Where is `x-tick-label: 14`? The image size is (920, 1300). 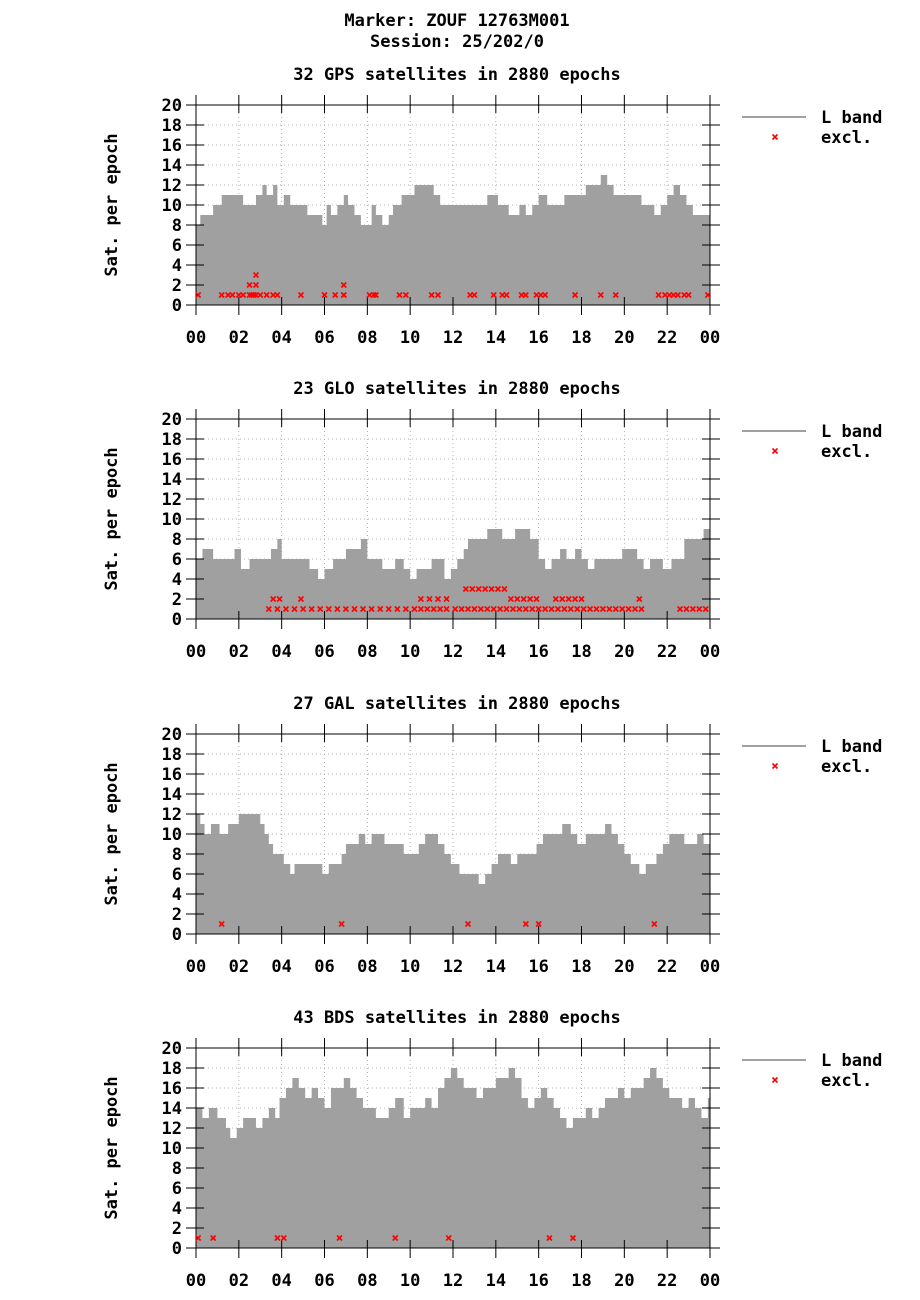
x-tick-label: 14 is located at coordinates (496, 338).